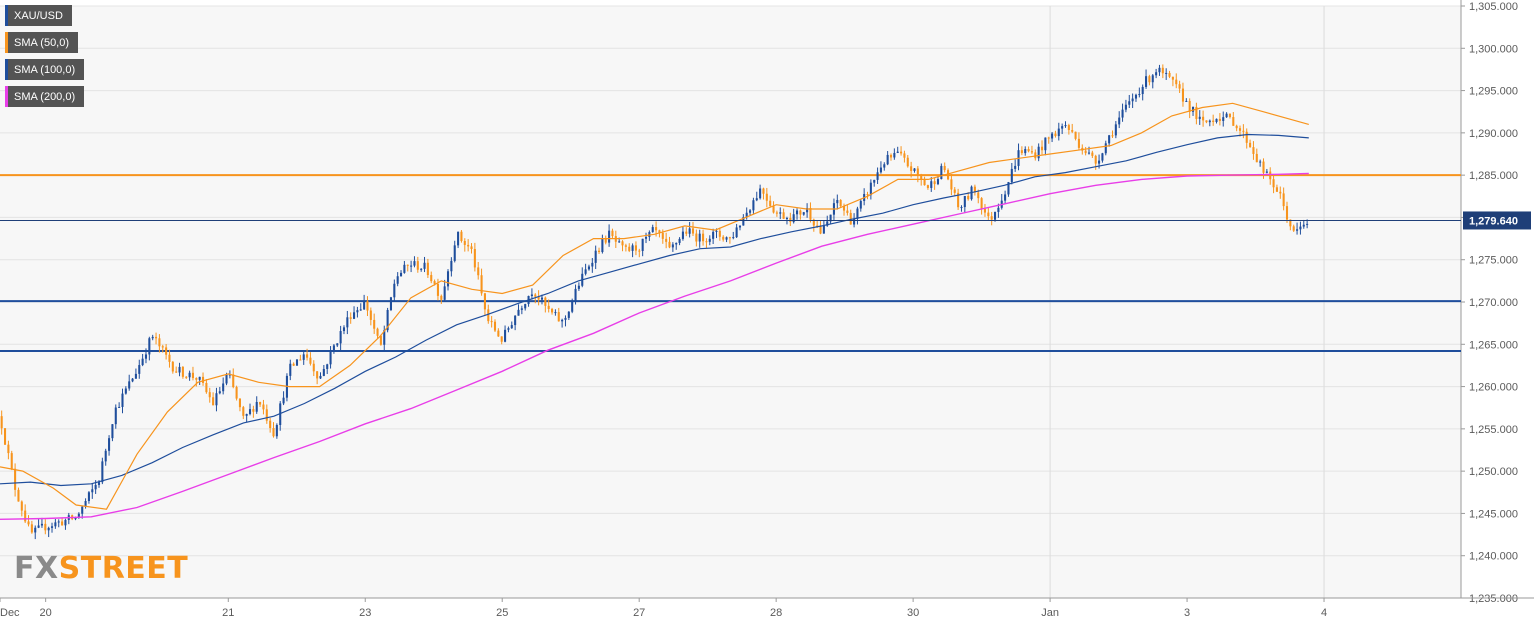 Image resolution: width=1534 pixels, height=627 pixels. I want to click on legend-item-sma200: SMA (200,0), so click(45, 96).